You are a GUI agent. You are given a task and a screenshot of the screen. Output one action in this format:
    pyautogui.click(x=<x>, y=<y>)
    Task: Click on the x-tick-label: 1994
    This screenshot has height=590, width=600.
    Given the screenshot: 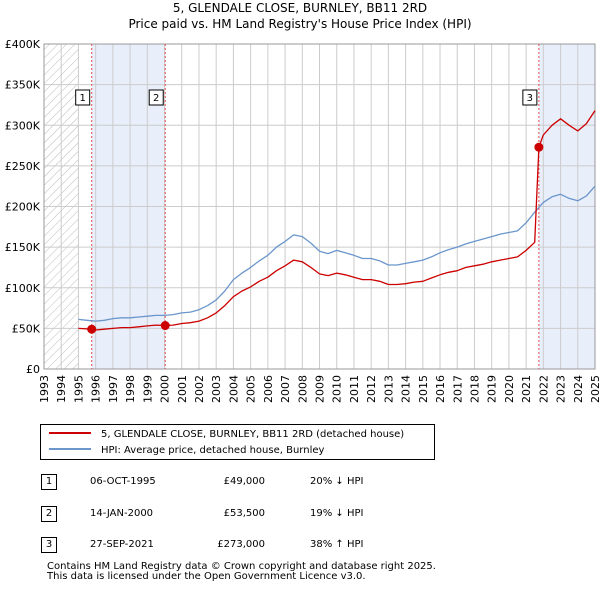 What is the action you would take?
    pyautogui.click(x=61, y=389)
    